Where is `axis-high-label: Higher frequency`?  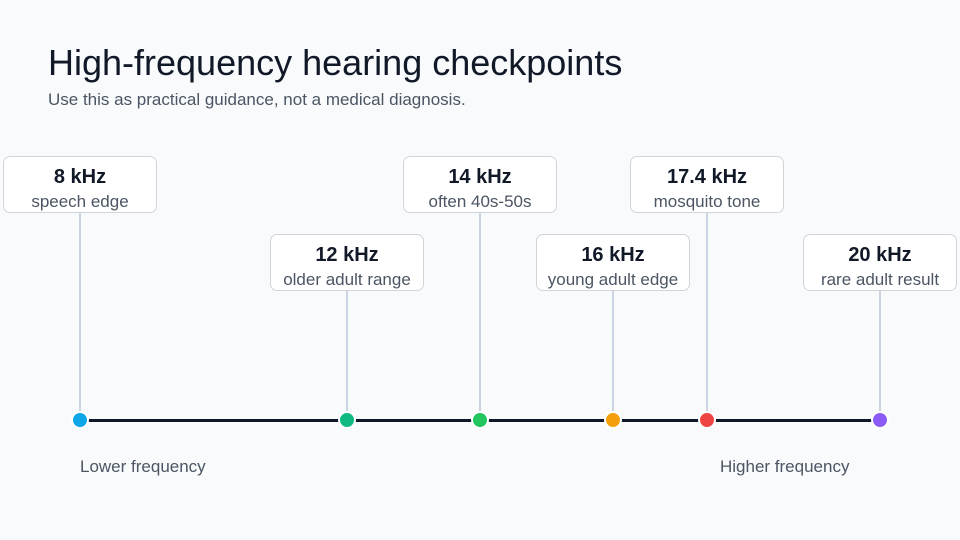
axis-high-label: Higher frequency is located at coordinates (785, 466).